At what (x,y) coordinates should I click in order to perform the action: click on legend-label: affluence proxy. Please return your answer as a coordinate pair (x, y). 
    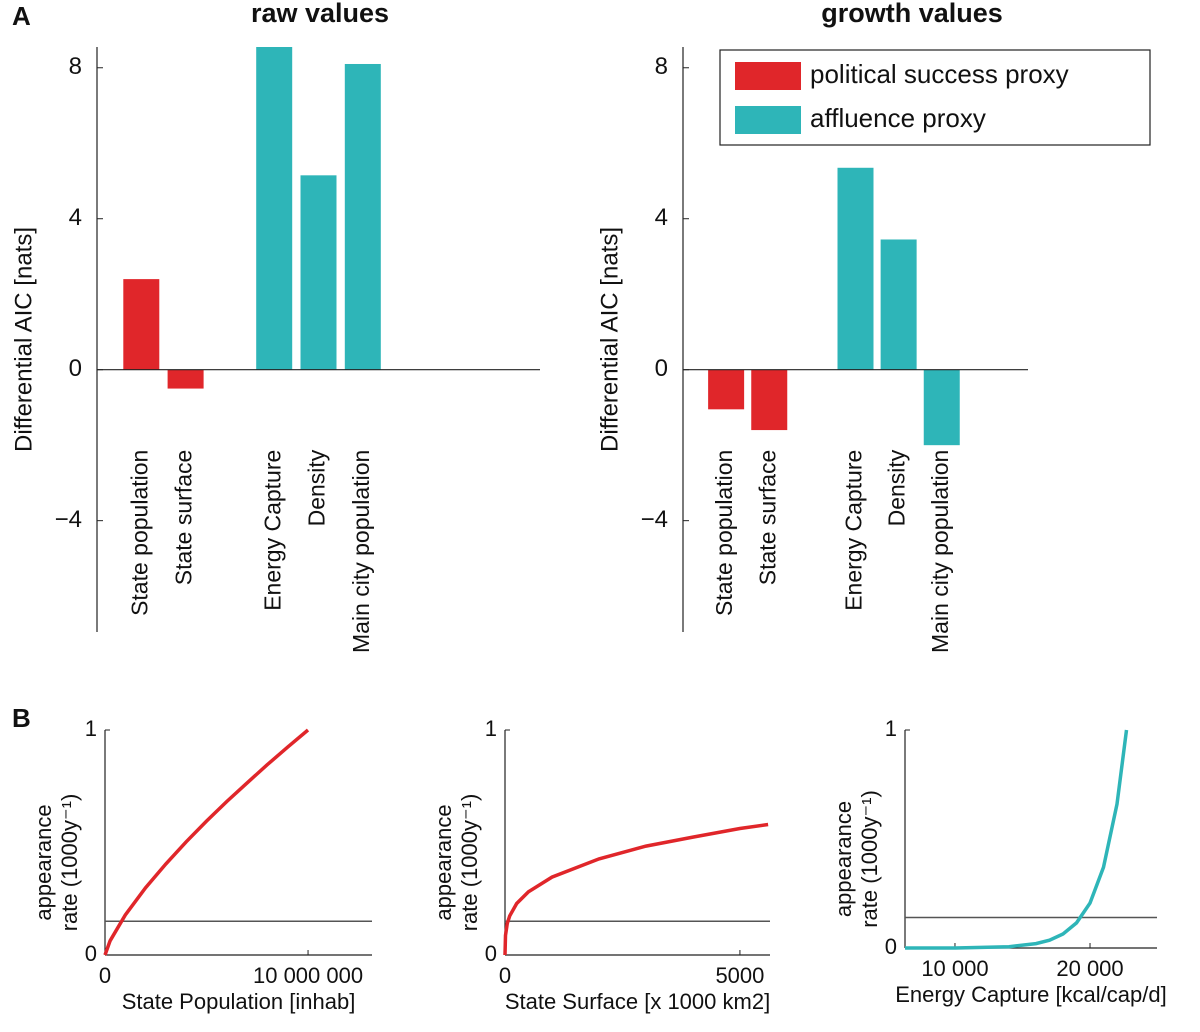
    Looking at the image, I should click on (898, 118).